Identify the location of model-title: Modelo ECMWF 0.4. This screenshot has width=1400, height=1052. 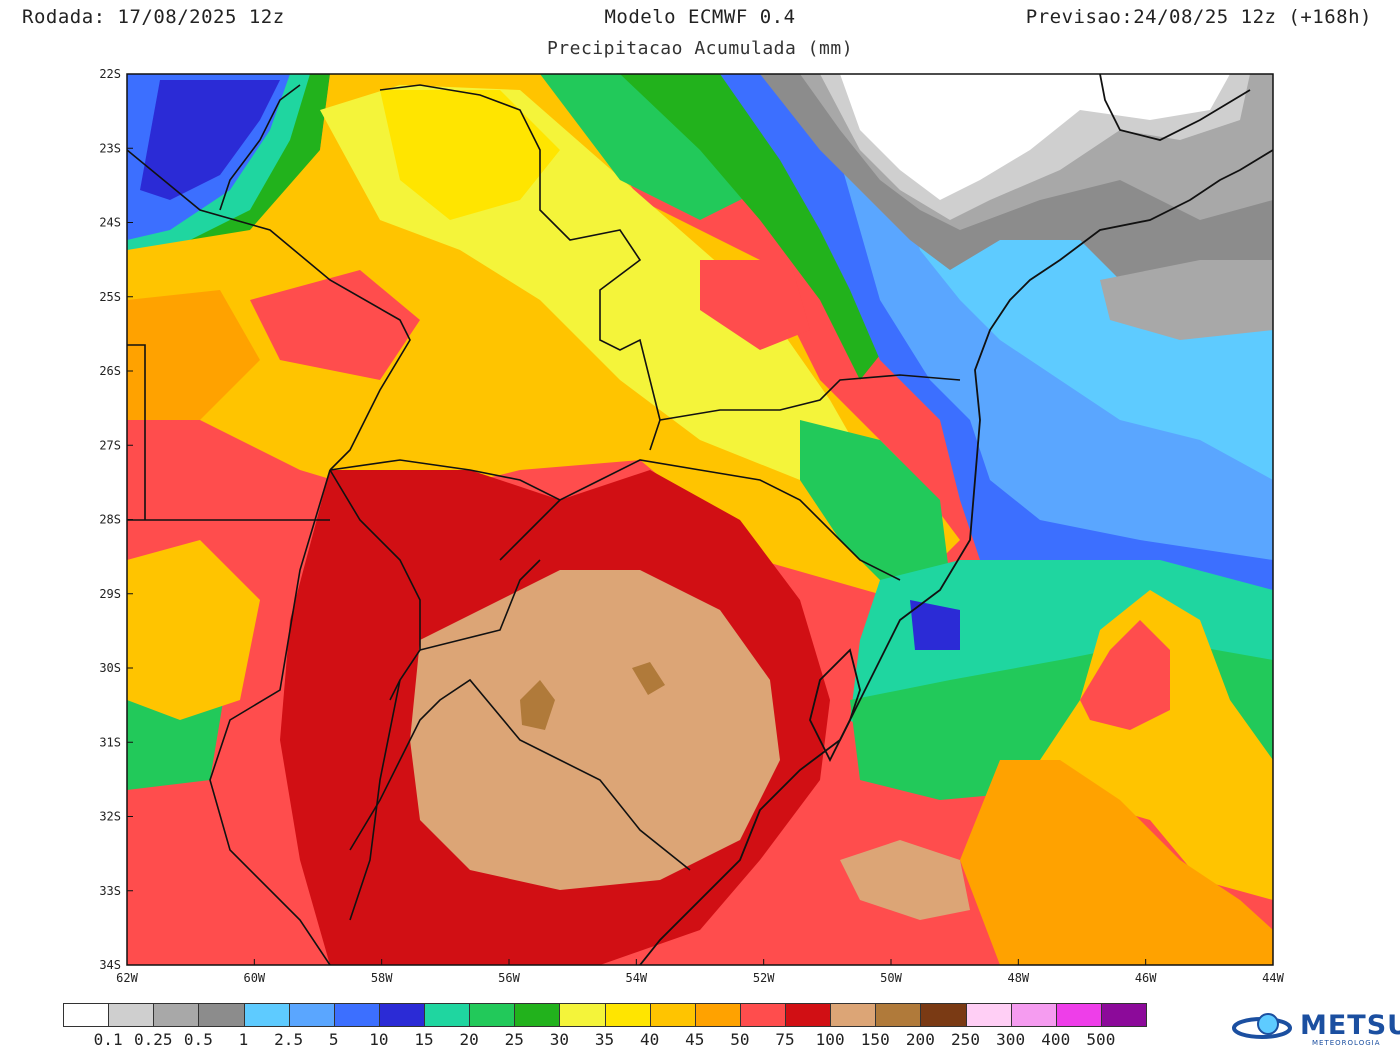
(700, 17).